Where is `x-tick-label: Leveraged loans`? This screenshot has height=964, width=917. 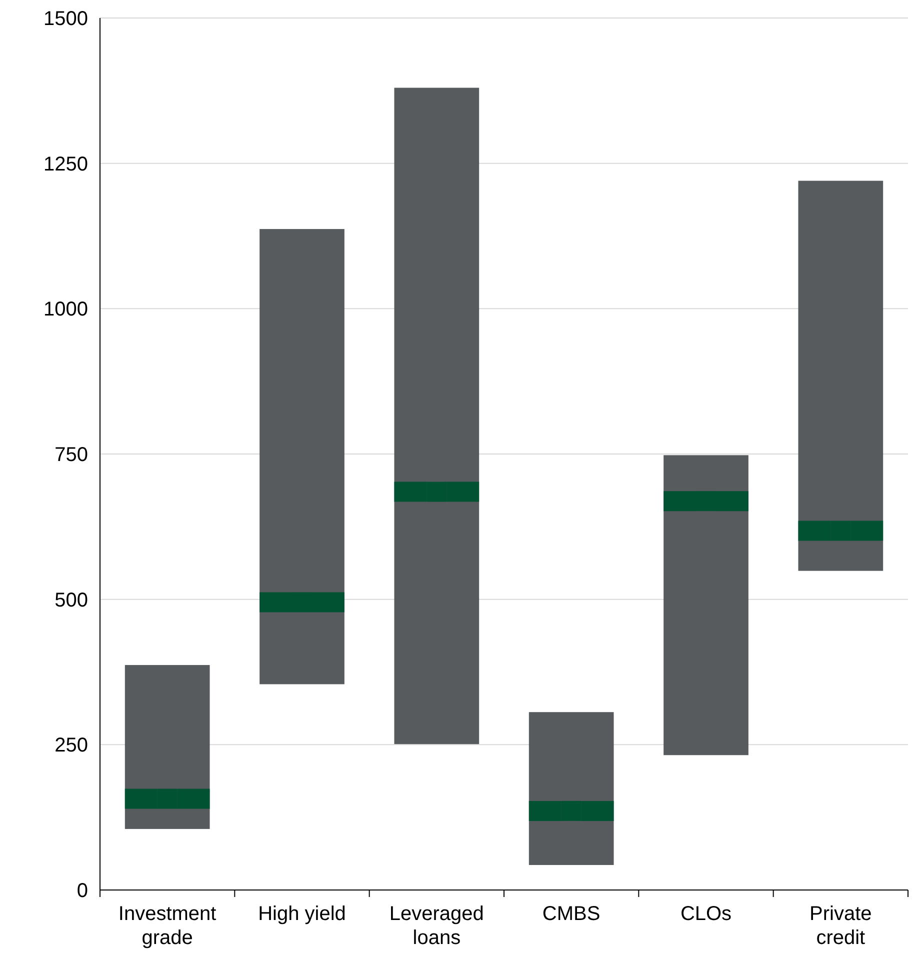 x-tick-label: Leveraged loans is located at coordinates (436, 926).